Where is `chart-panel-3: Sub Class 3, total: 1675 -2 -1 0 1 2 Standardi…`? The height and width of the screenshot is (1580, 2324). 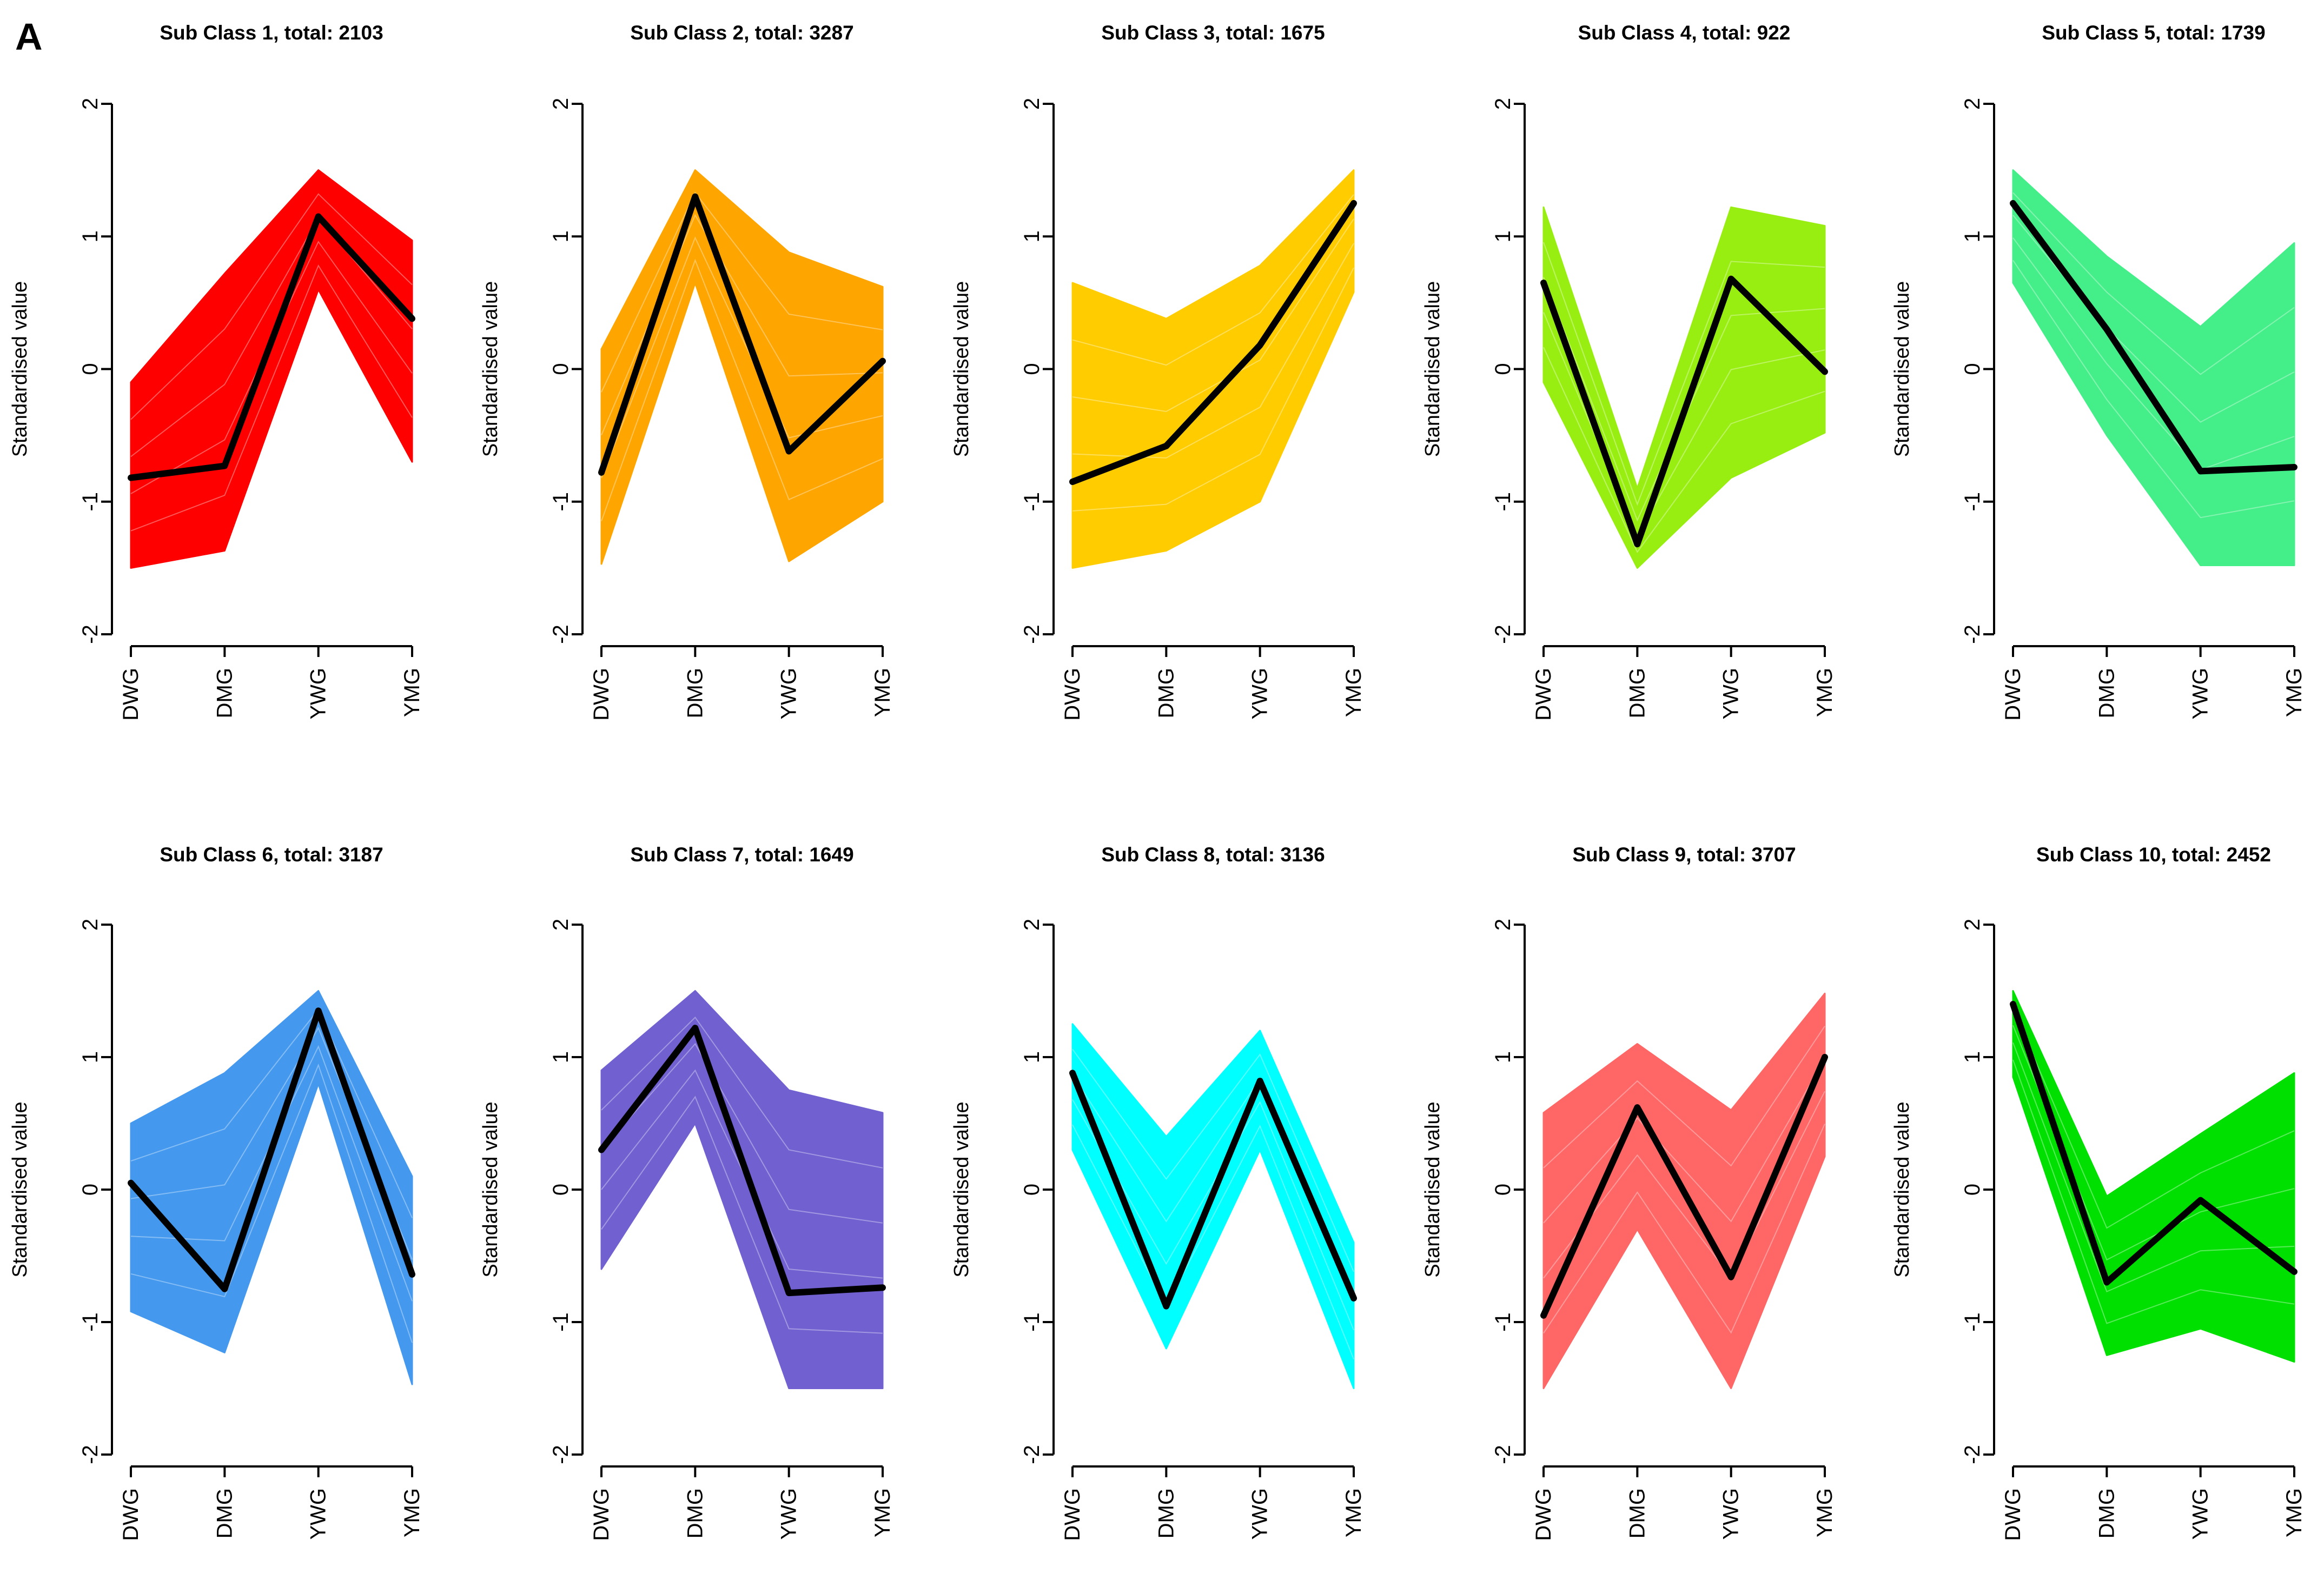 chart-panel-3: Sub Class 3, total: 1675 -2 -1 0 1 2 Standardi… is located at coordinates (1158, 371).